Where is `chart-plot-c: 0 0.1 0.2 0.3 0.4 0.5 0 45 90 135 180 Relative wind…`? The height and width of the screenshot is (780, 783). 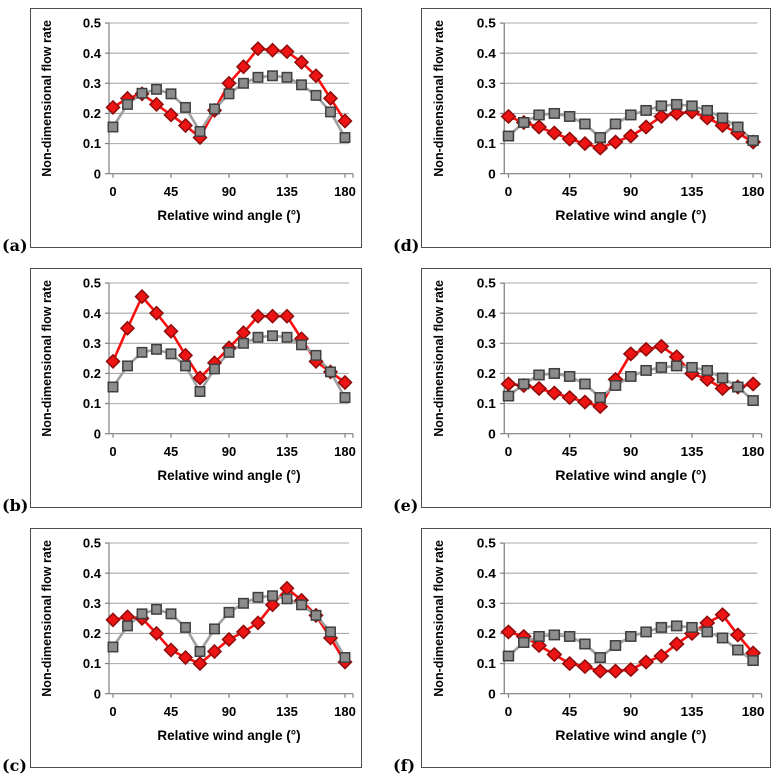 chart-plot-c: 0 0.1 0.2 0.3 0.4 0.5 0 45 90 135 180 Relative wind… is located at coordinates (198, 639).